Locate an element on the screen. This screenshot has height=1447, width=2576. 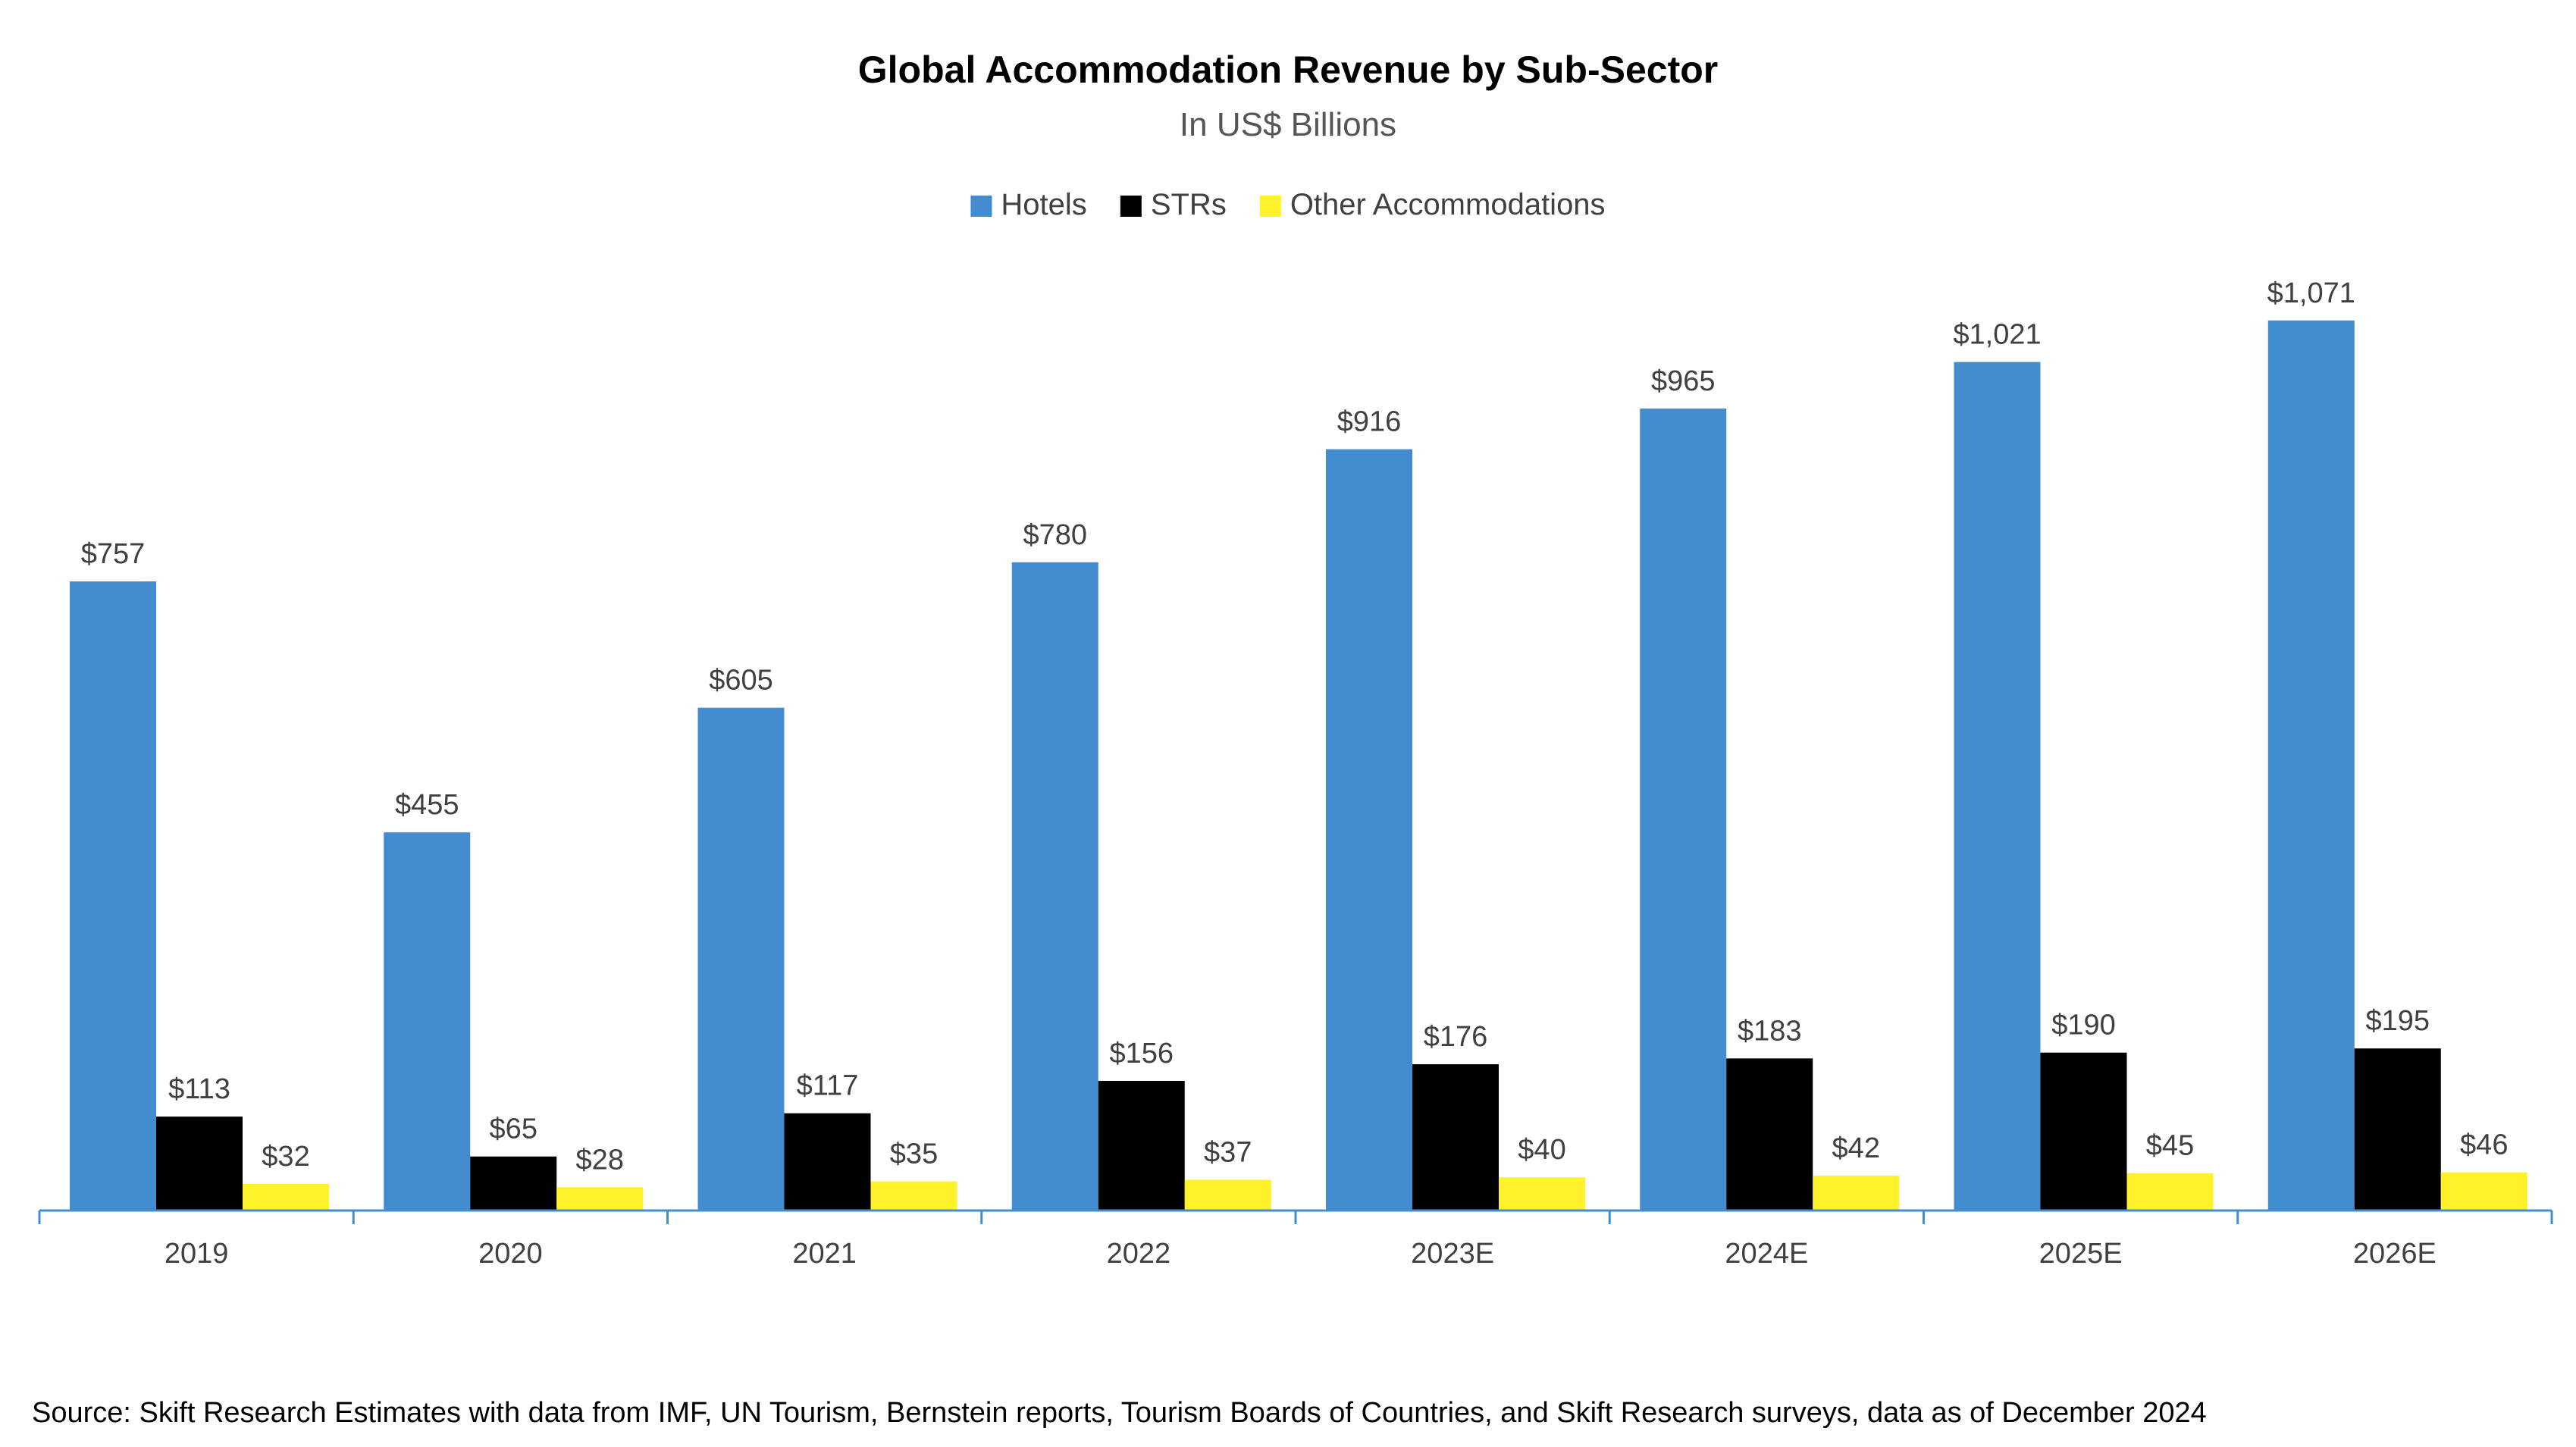
bar-strs-2021 is located at coordinates (827, 1162).